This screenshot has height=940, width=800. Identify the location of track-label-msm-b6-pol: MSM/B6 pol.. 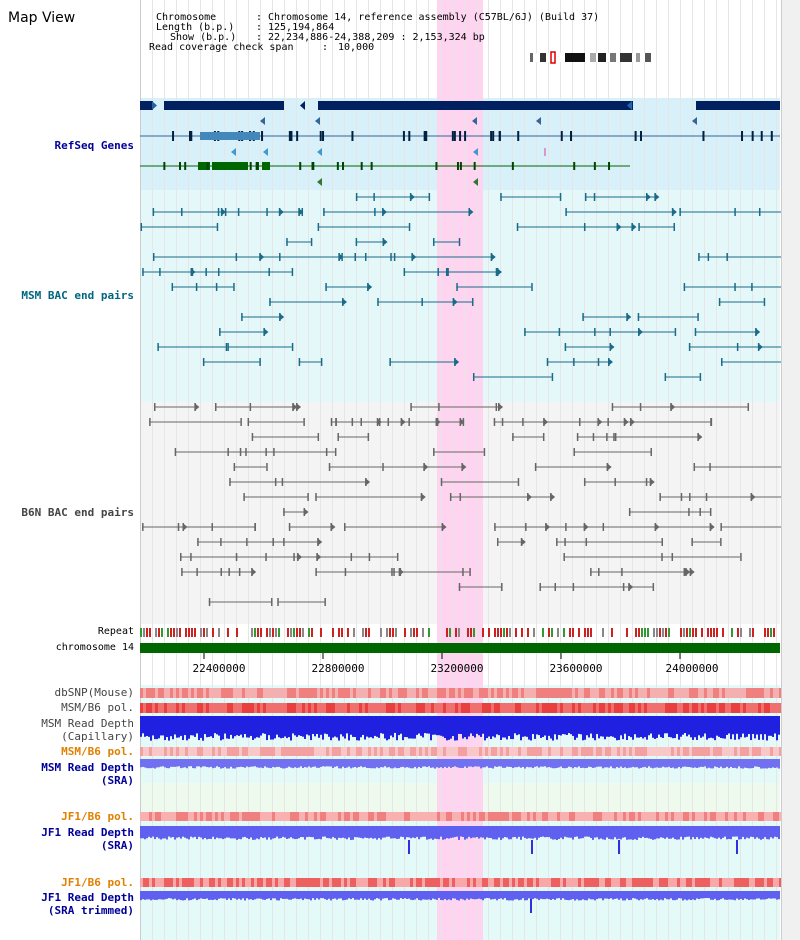
(97, 707).